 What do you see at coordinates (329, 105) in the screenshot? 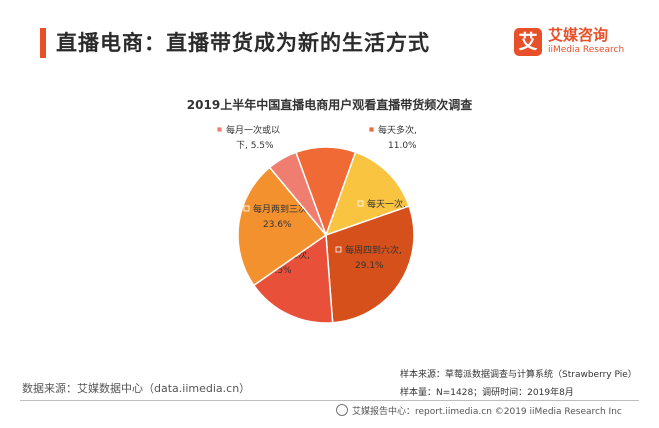
I see `chart-title: 2019上半年中国直播电商用户观看直播带货频次调查` at bounding box center [329, 105].